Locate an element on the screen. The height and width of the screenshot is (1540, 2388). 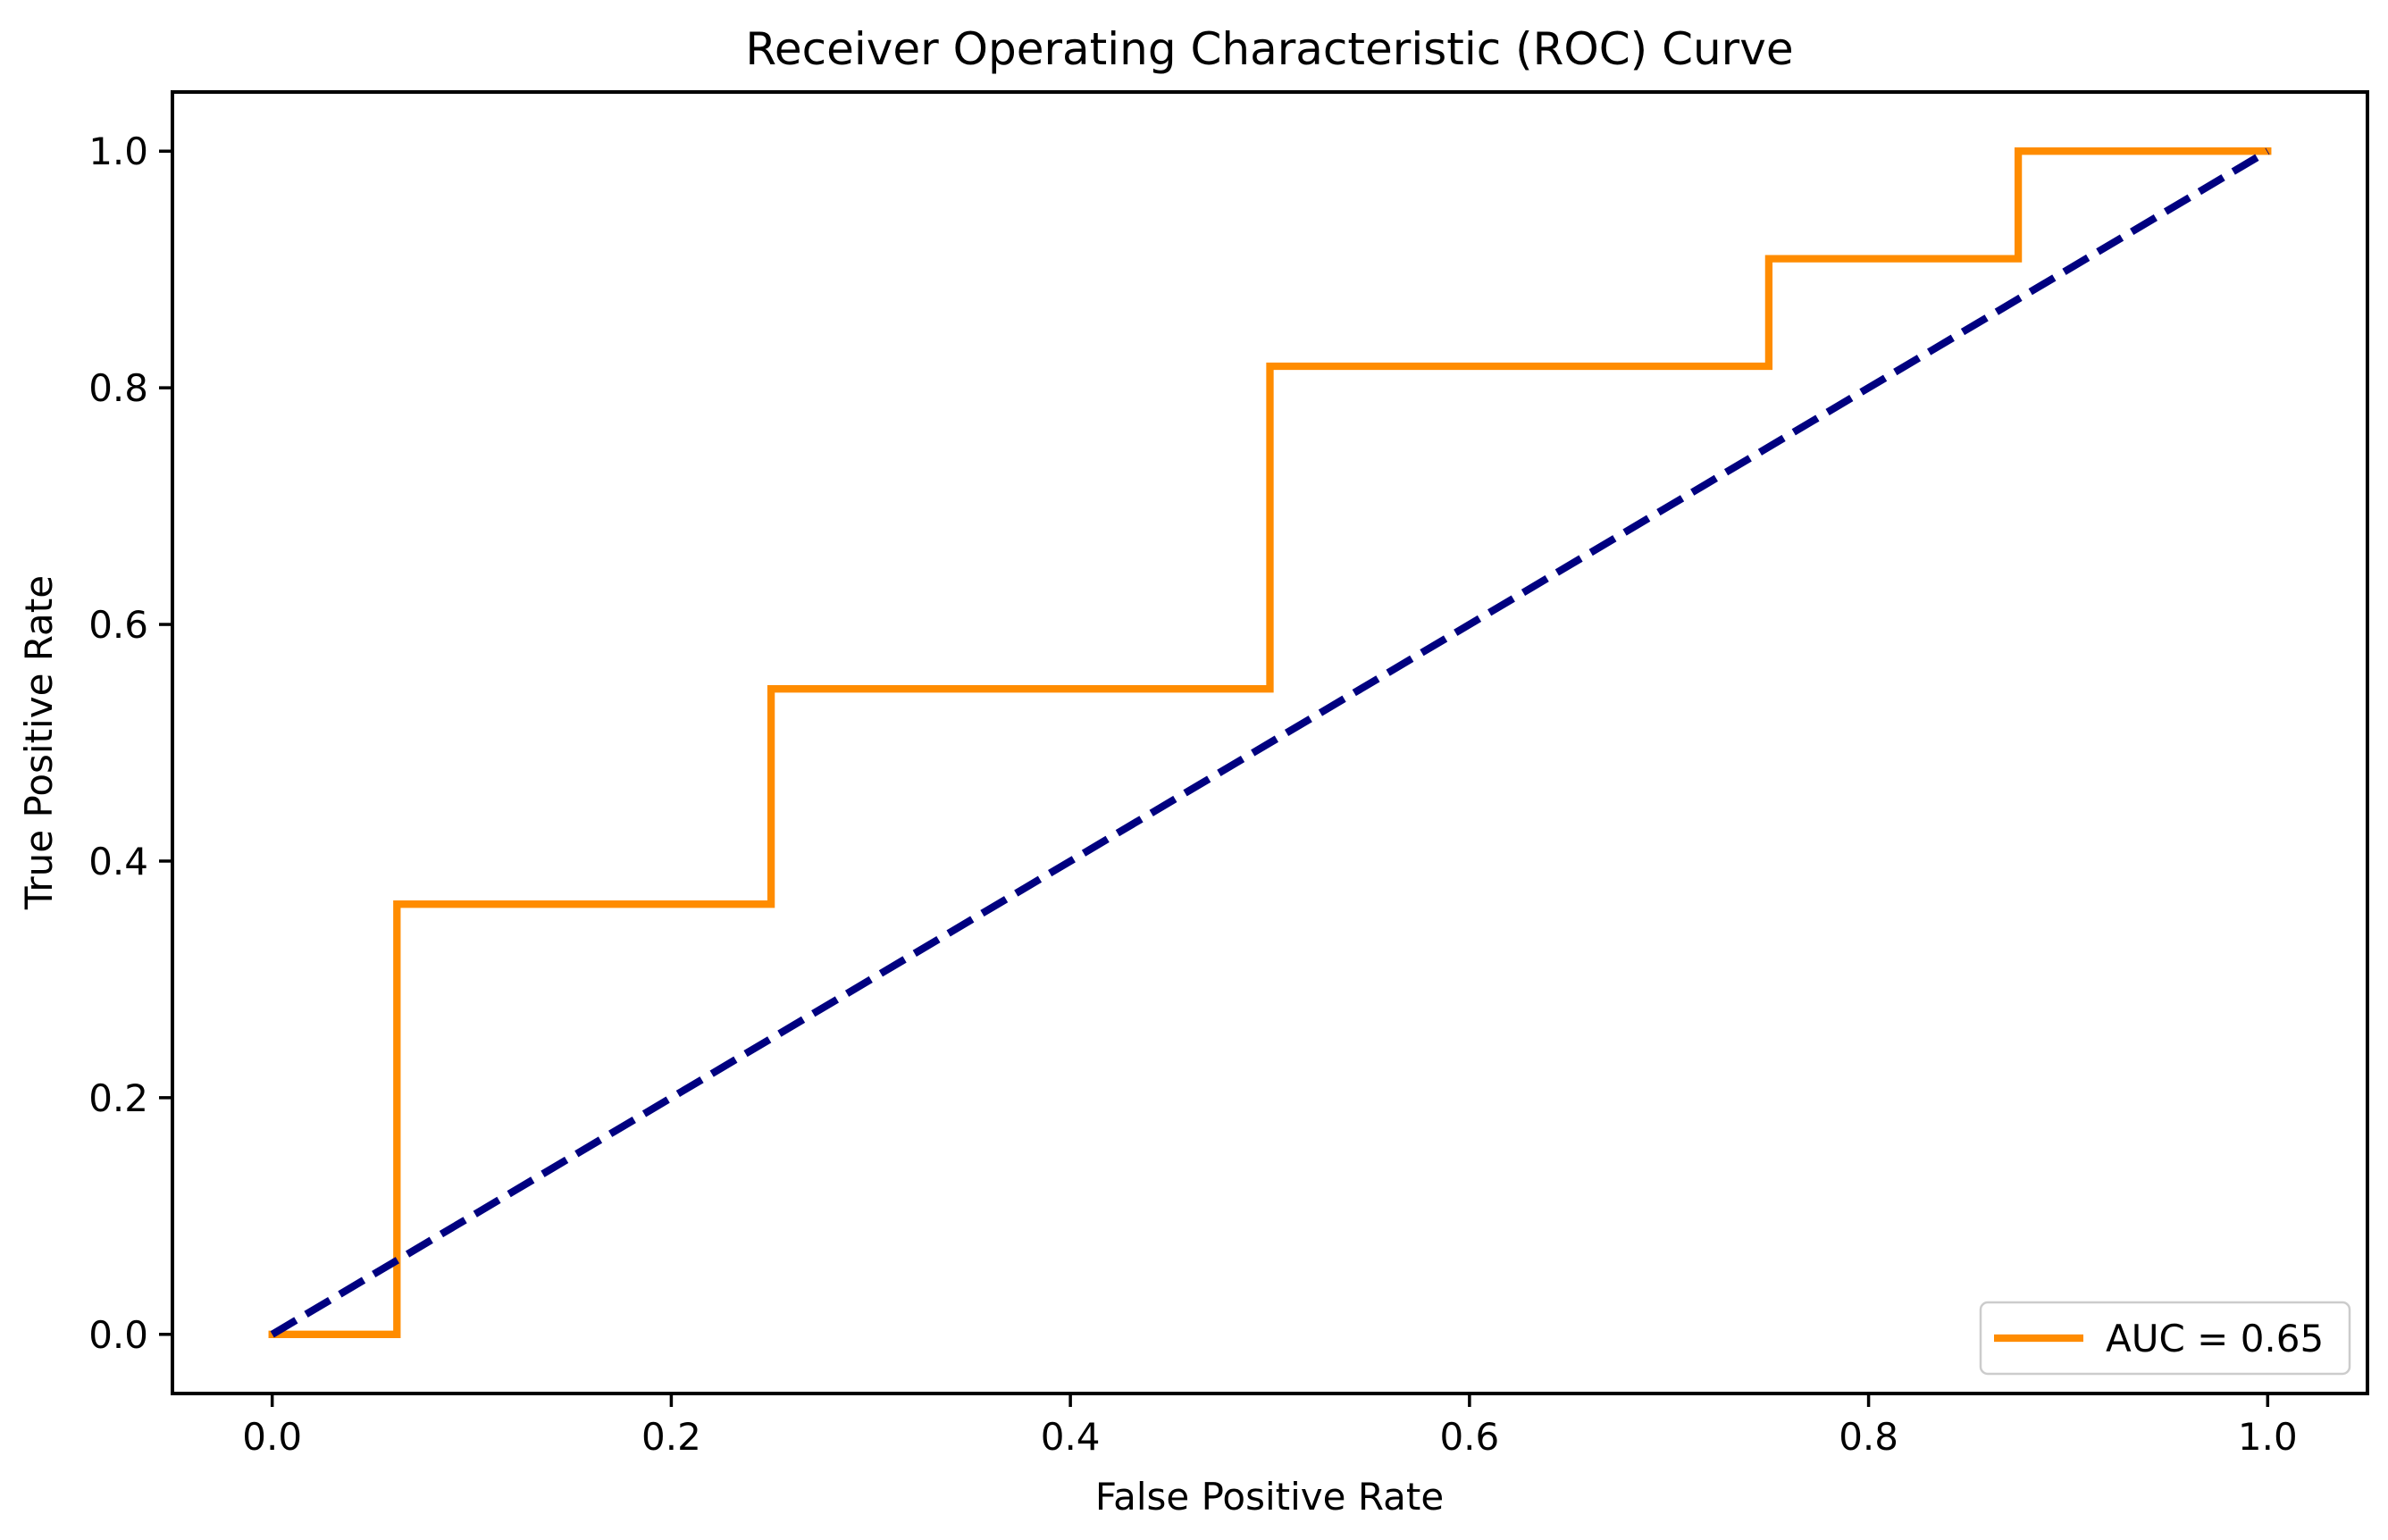
x-axis-label: False Positive Rate is located at coordinates (1270, 1497).